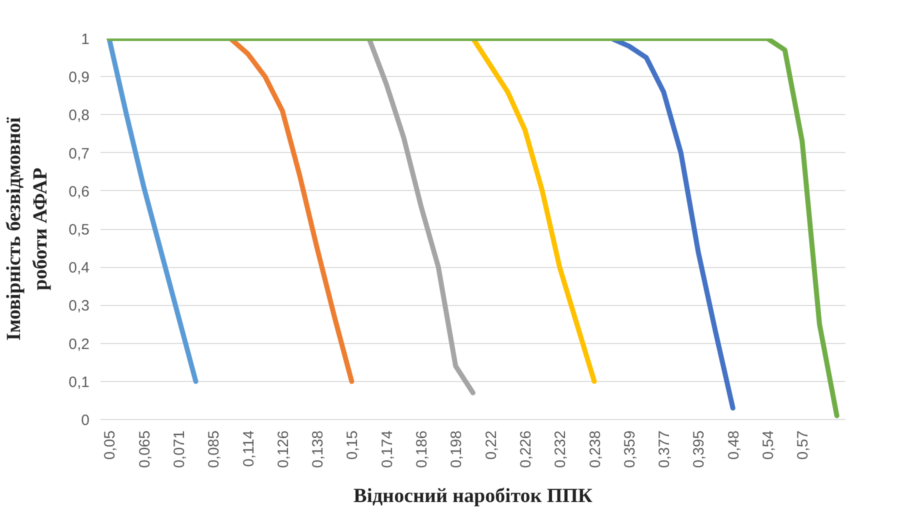  I want to click on x-tick-label: 0,48, so click(733, 445).